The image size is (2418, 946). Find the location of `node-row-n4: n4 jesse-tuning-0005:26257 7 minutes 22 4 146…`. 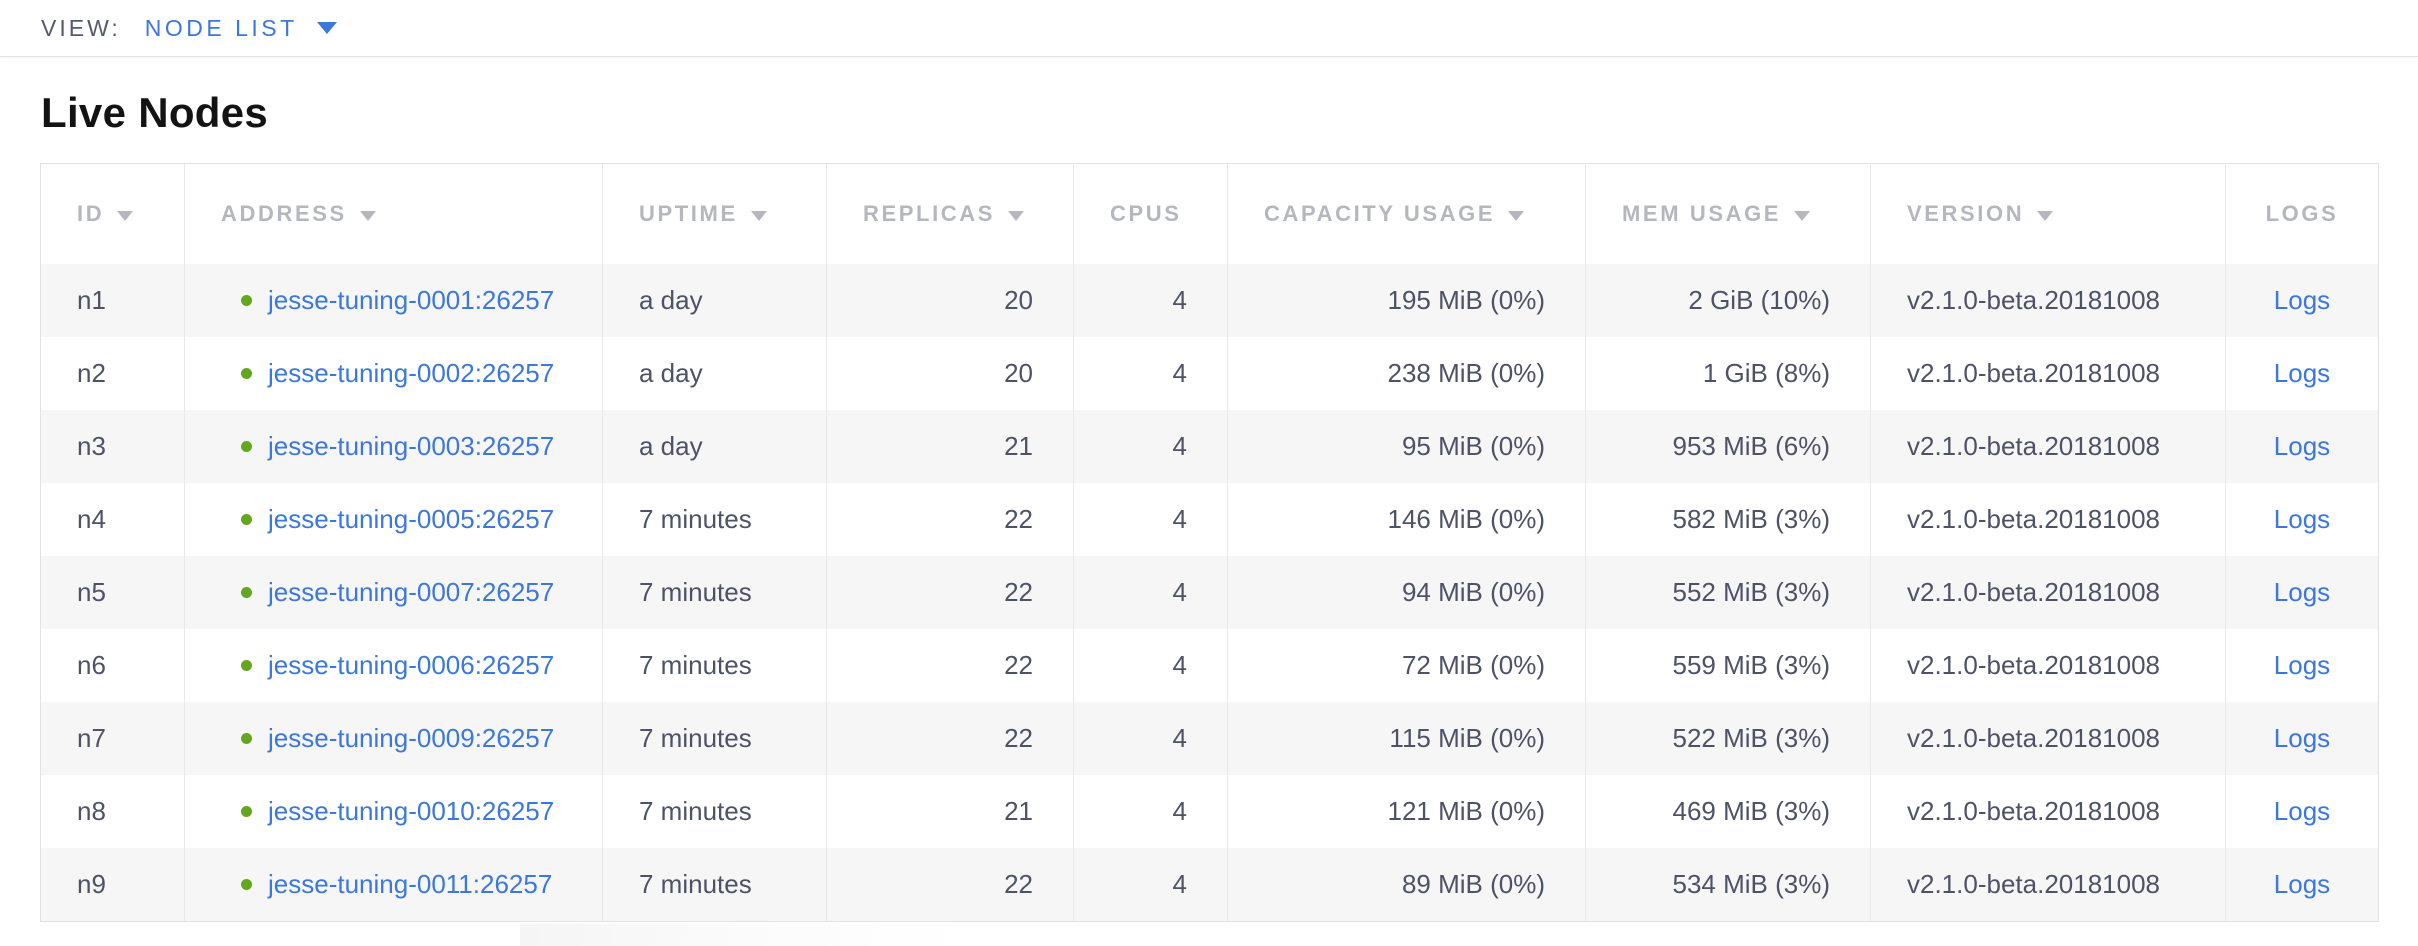

node-row-n4: n4 jesse-tuning-0005:26257 7 minutes 22 4 146… is located at coordinates (1209, 519).